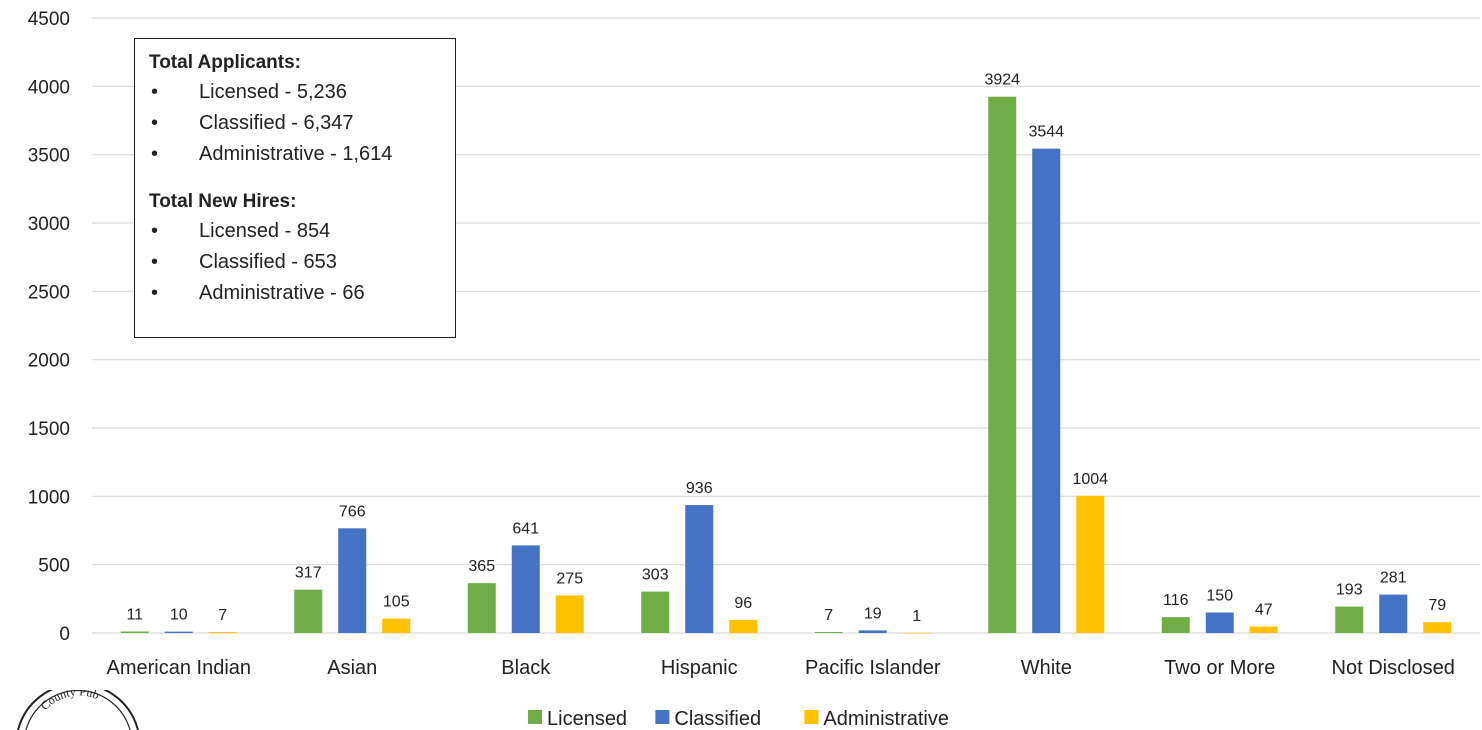 Image resolution: width=1482 pixels, height=730 pixels. I want to click on hires-licensed: Licensed - 854, so click(295, 231).